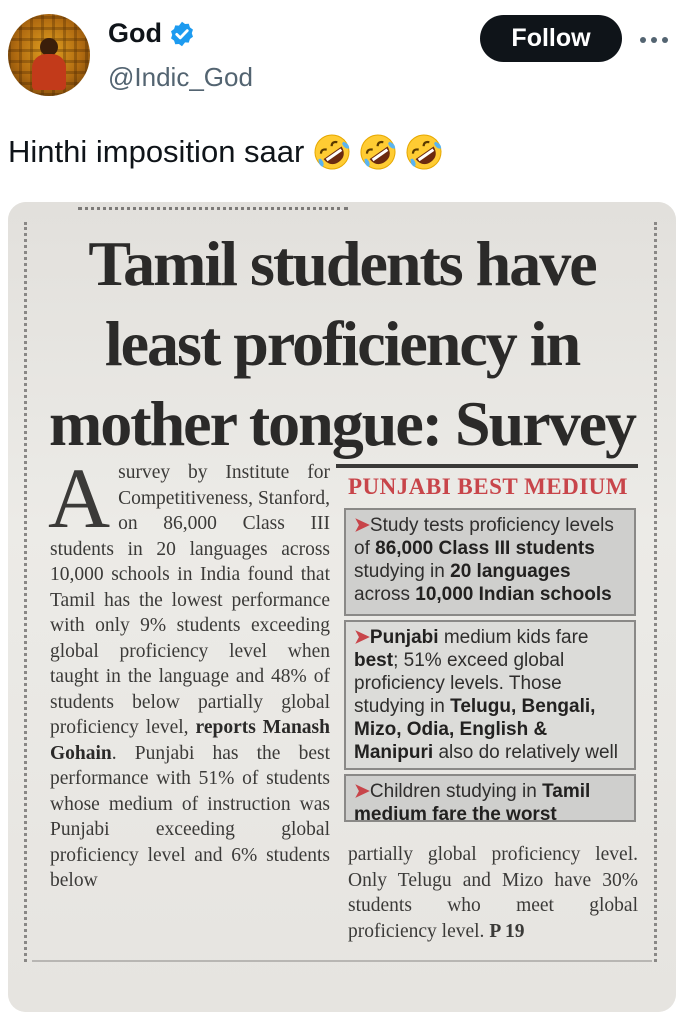 This screenshot has height=1024, width=676. Describe the element at coordinates (156, 151) in the screenshot. I see `tweet-text-content: Hinthi imposition saar` at that location.